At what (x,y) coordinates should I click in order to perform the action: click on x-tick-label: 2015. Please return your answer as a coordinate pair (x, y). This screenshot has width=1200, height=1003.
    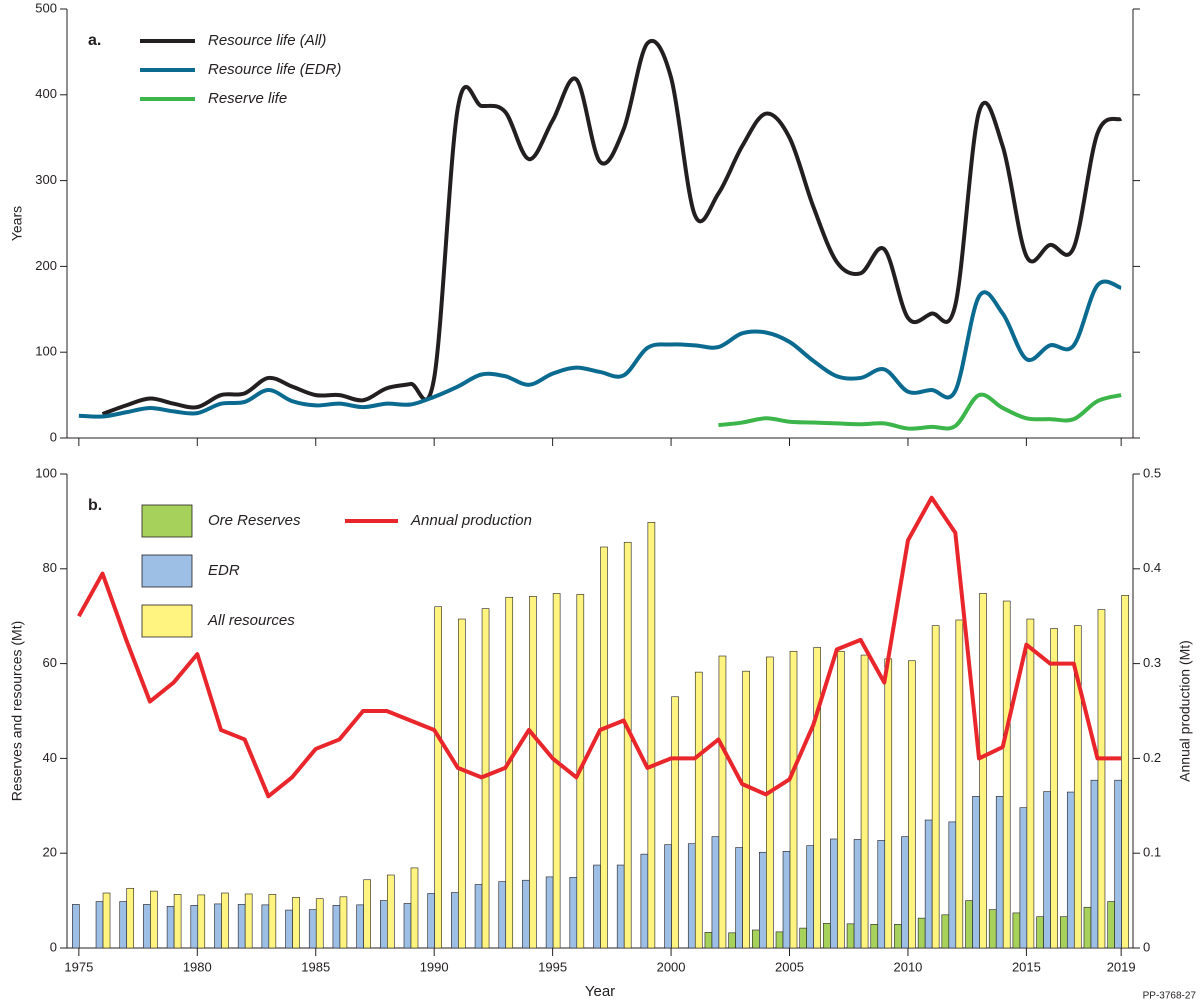
    Looking at the image, I should click on (1026, 966).